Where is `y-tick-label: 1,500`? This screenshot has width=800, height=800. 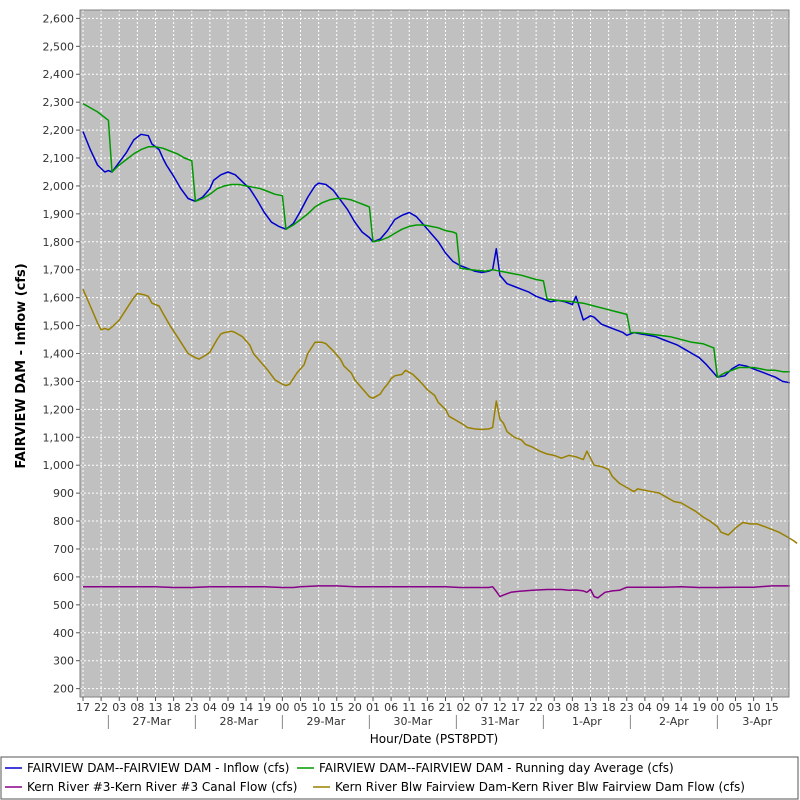
y-tick-label: 1,500 is located at coordinates (59, 326).